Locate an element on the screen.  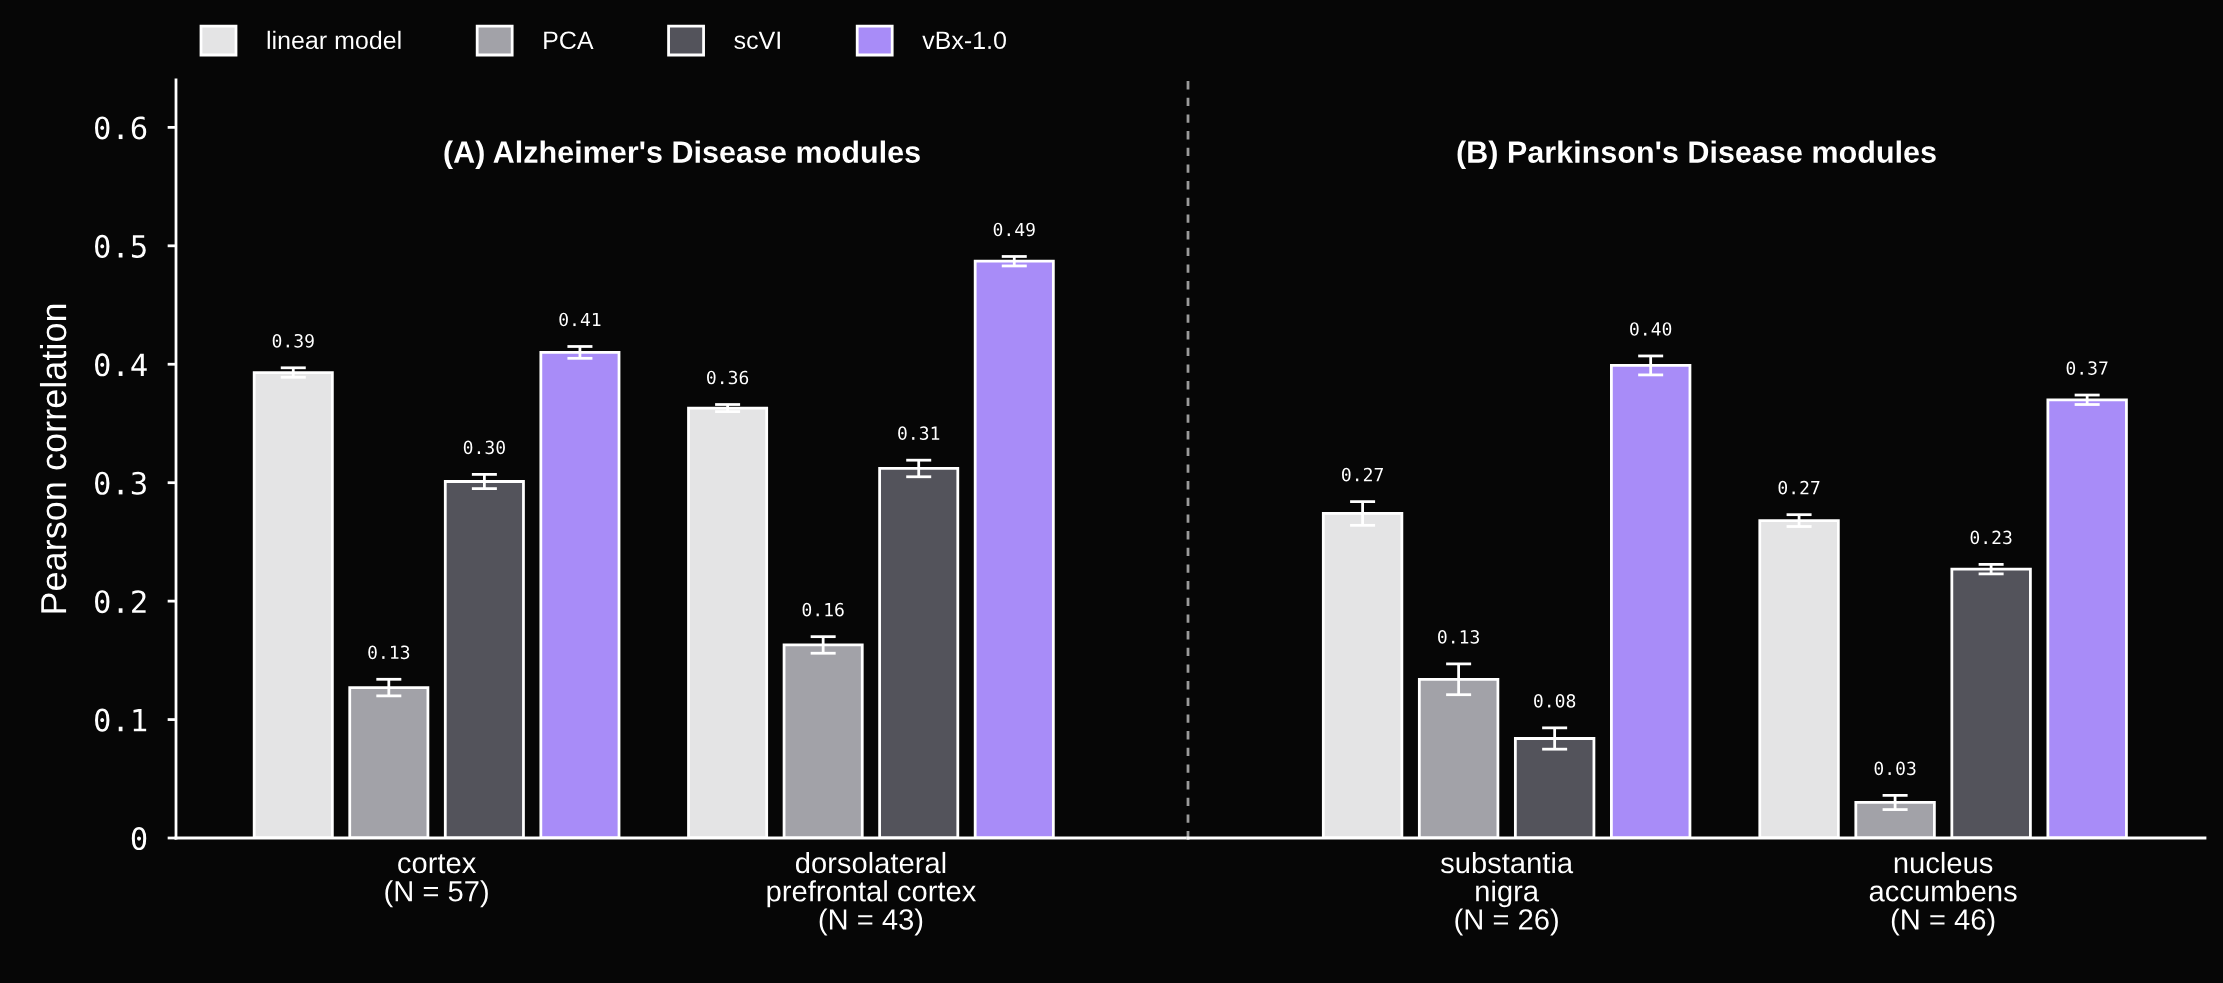
y-tick-label: 0.3 is located at coordinates (120, 483).